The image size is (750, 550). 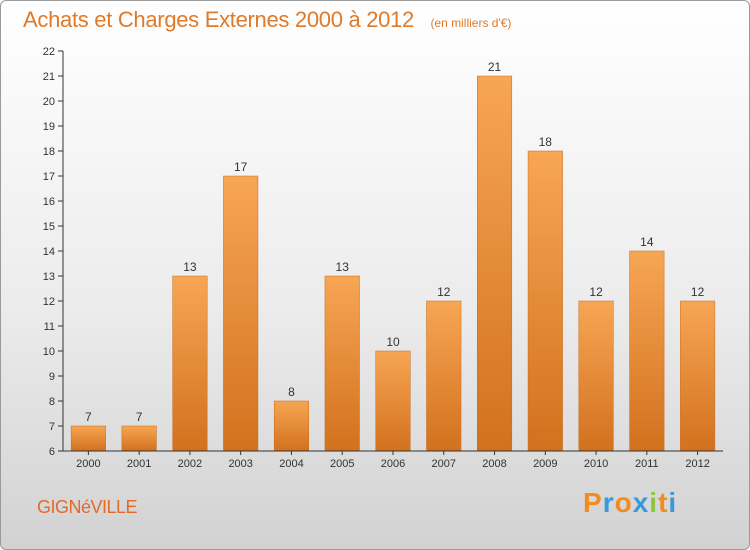 I want to click on bar-2011, so click(x=647, y=351).